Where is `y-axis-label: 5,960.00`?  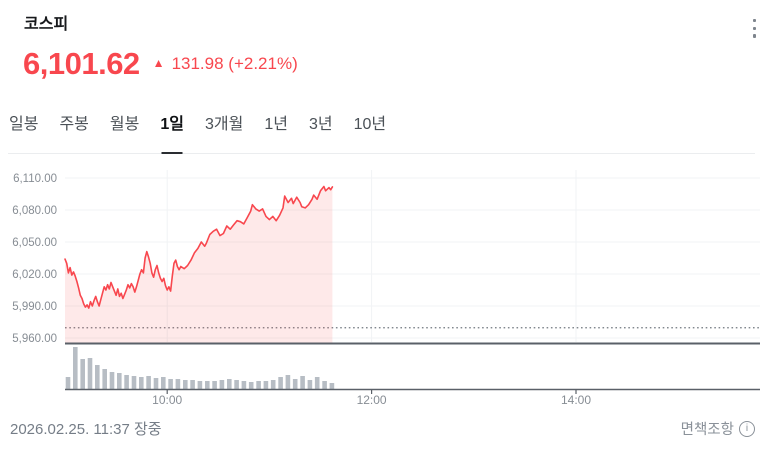
y-axis-label: 5,960.00 is located at coordinates (34, 339).